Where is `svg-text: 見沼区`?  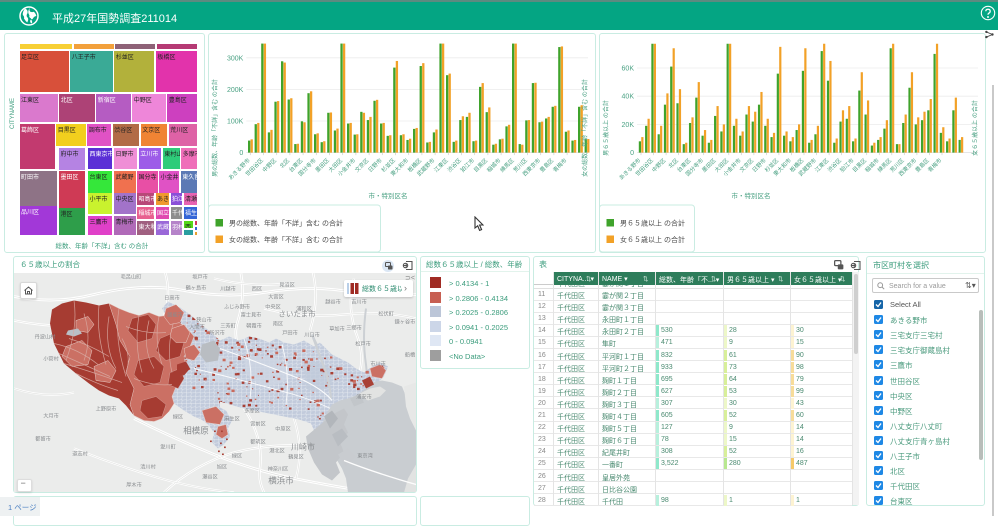
svg-text: 見沼区 is located at coordinates (287, 284).